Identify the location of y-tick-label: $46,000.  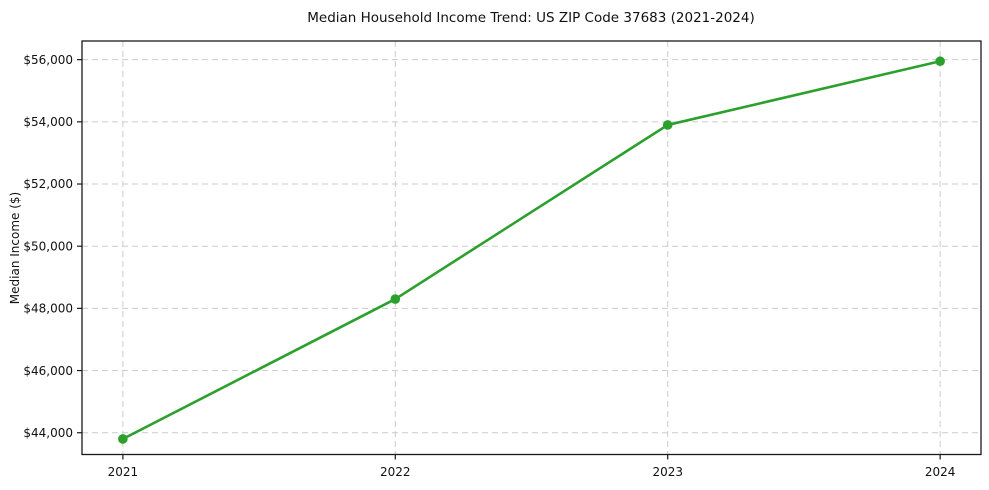
(48, 371).